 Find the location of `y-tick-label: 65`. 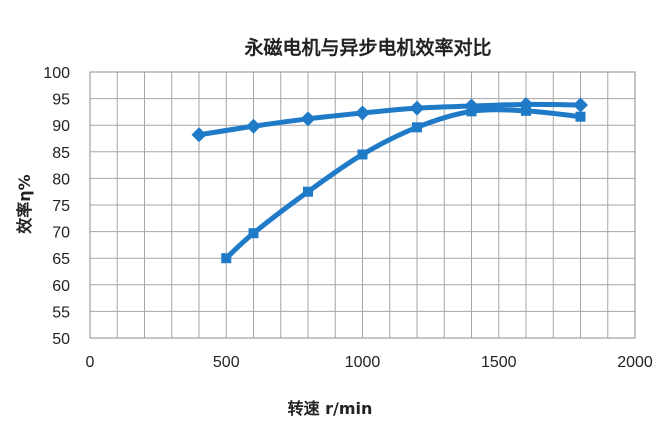

y-tick-label: 65 is located at coordinates (61, 259).